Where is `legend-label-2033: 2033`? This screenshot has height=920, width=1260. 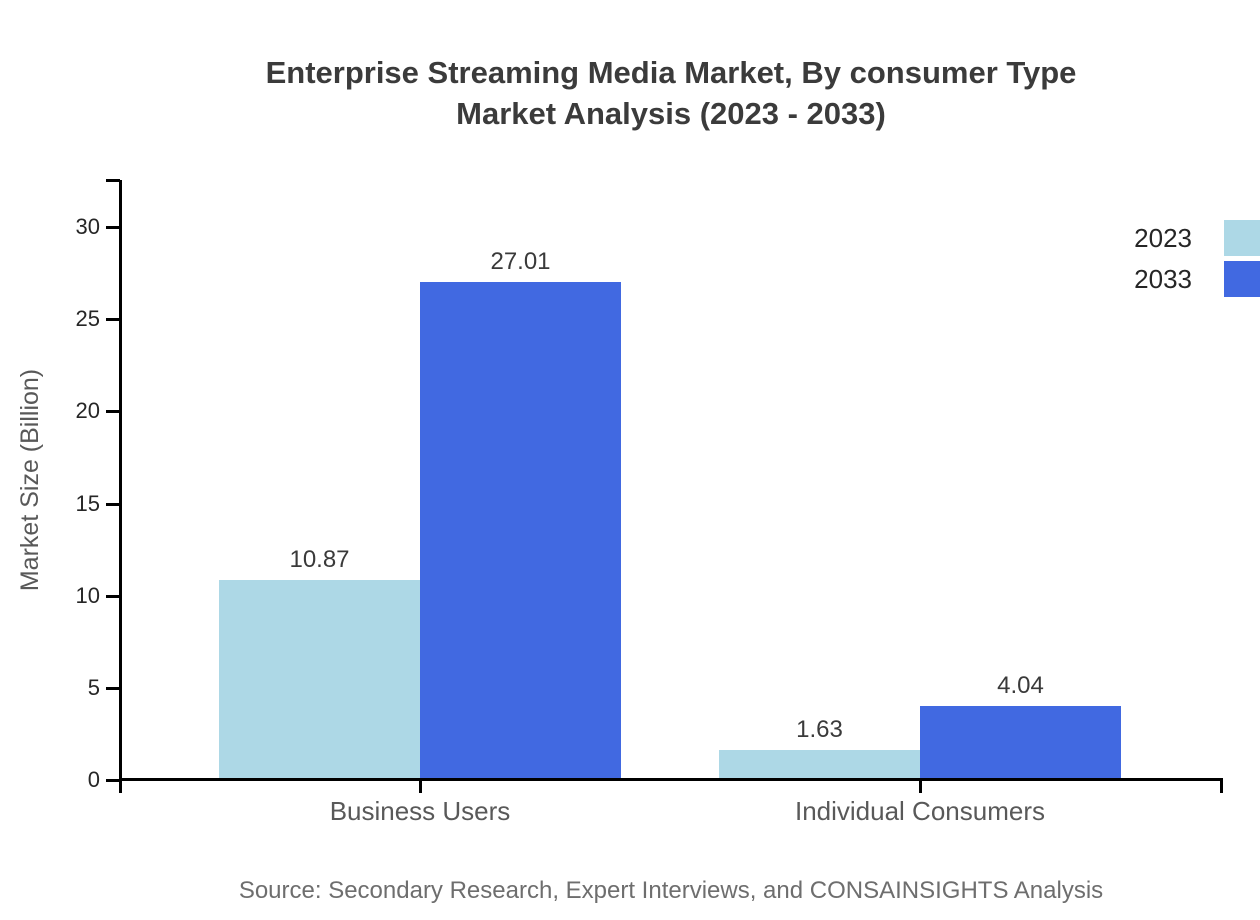
legend-label-2033: 2033 is located at coordinates (1163, 279).